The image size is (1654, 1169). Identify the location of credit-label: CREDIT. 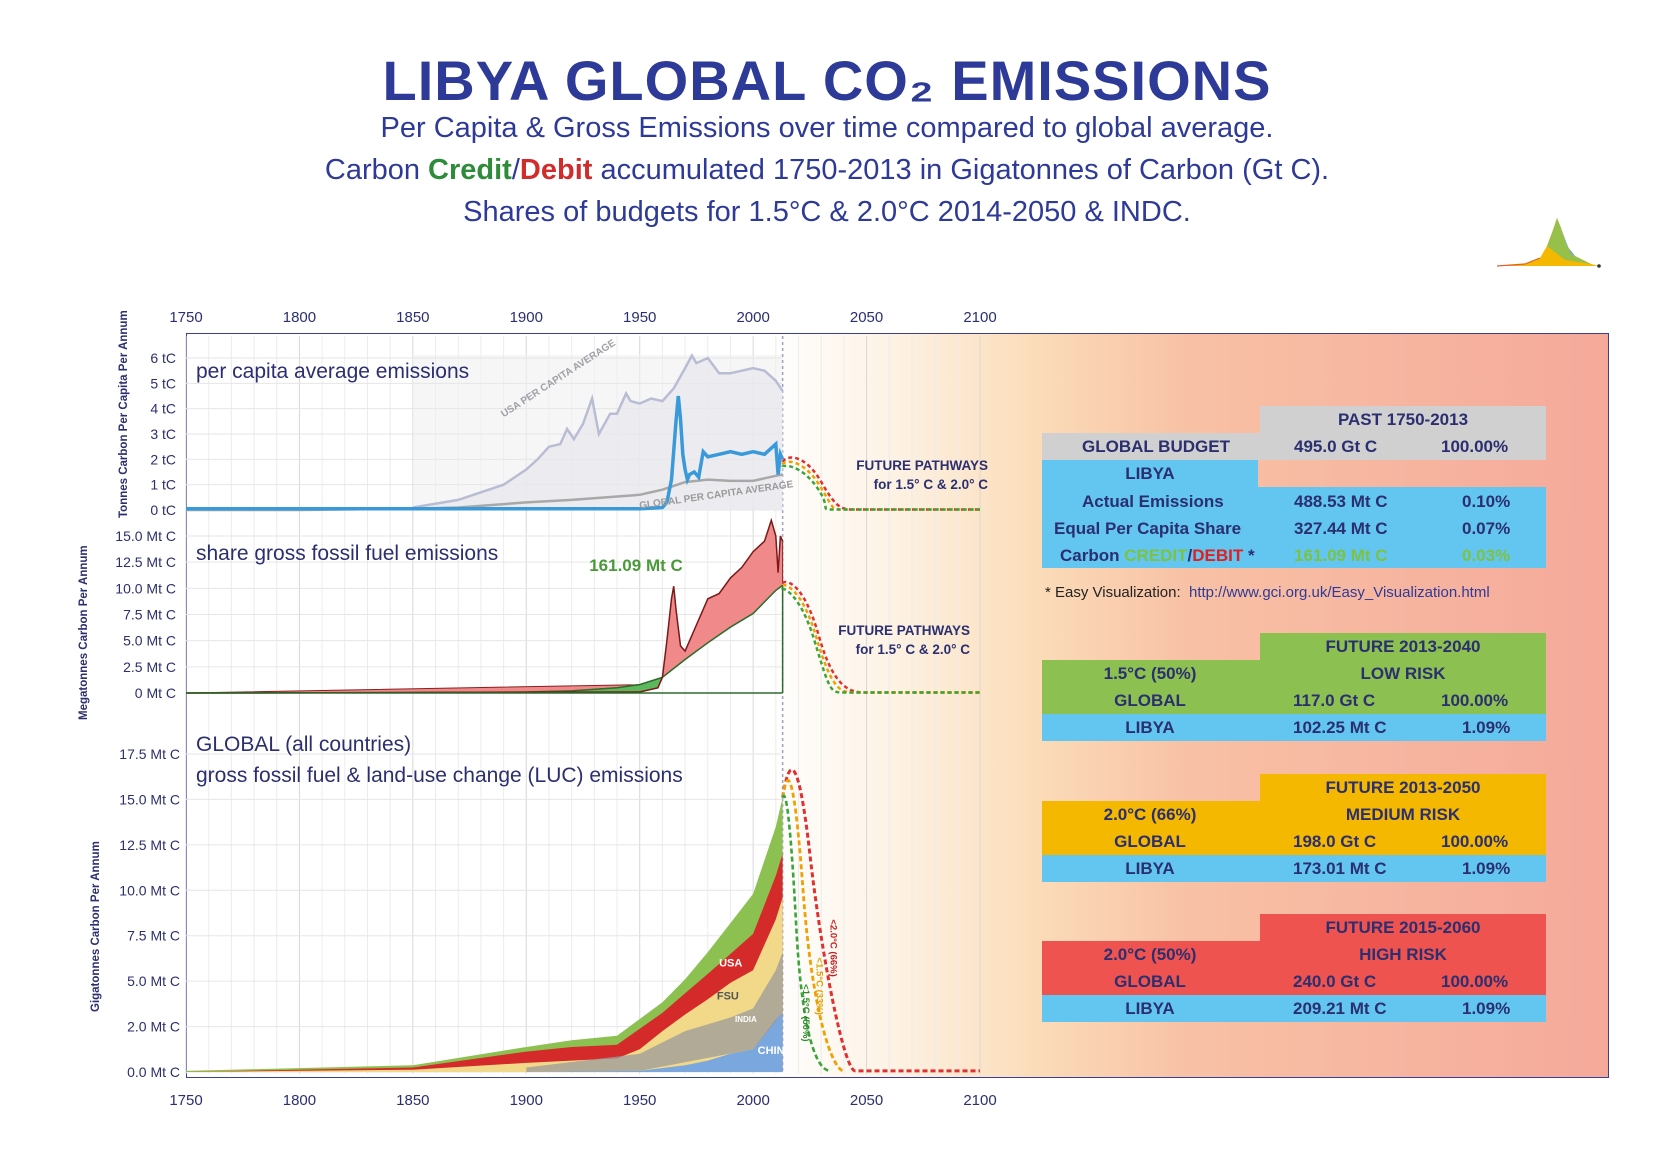
(1156, 555).